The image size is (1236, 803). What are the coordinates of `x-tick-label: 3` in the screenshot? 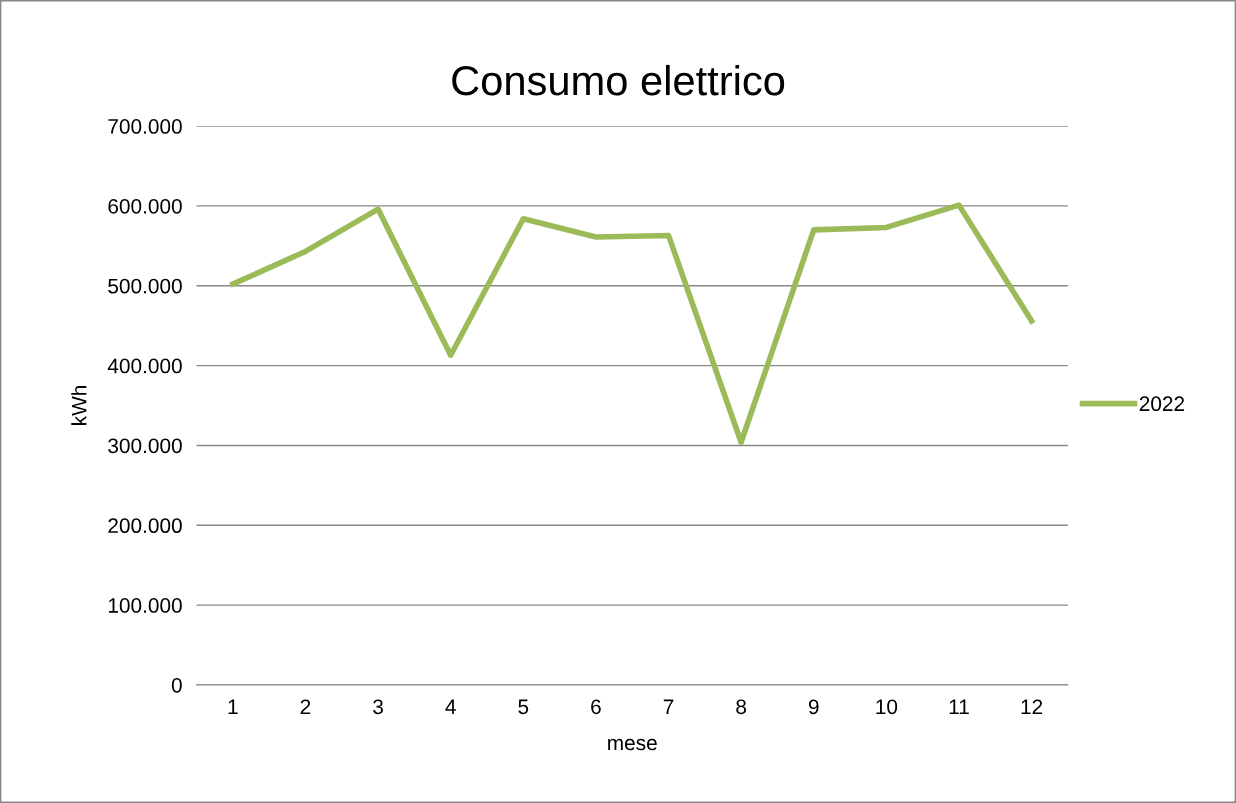 It's located at (378, 707).